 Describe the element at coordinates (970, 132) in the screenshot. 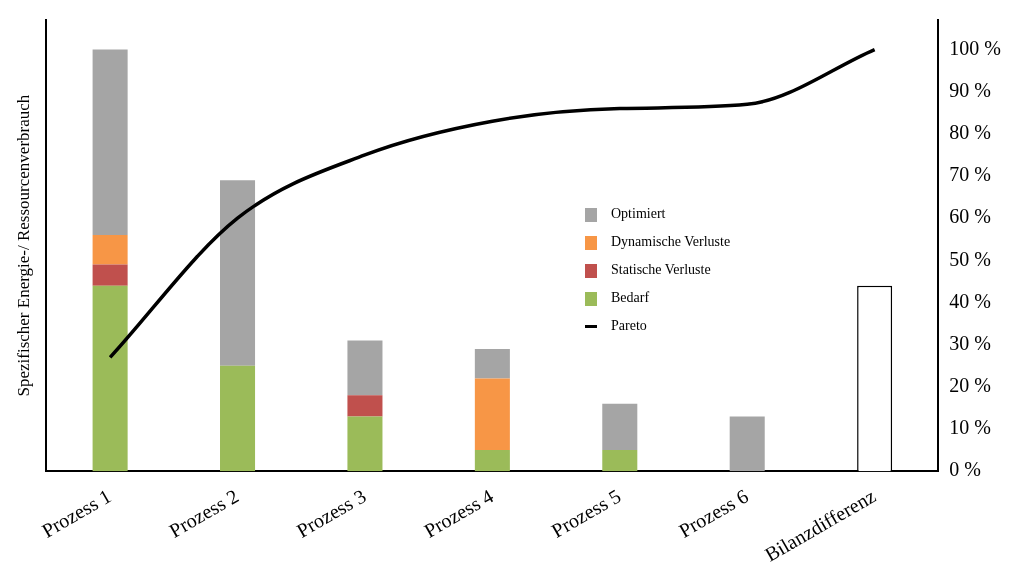

I see `y2-tick-label: 80 %` at that location.